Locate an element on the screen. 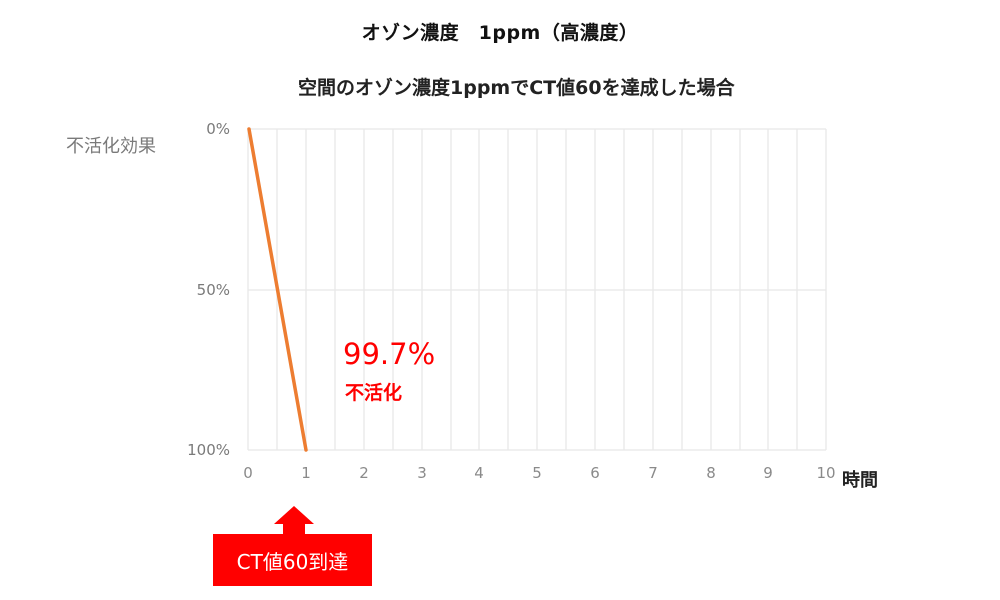  inactivation-percent: 99.7% is located at coordinates (389, 354).